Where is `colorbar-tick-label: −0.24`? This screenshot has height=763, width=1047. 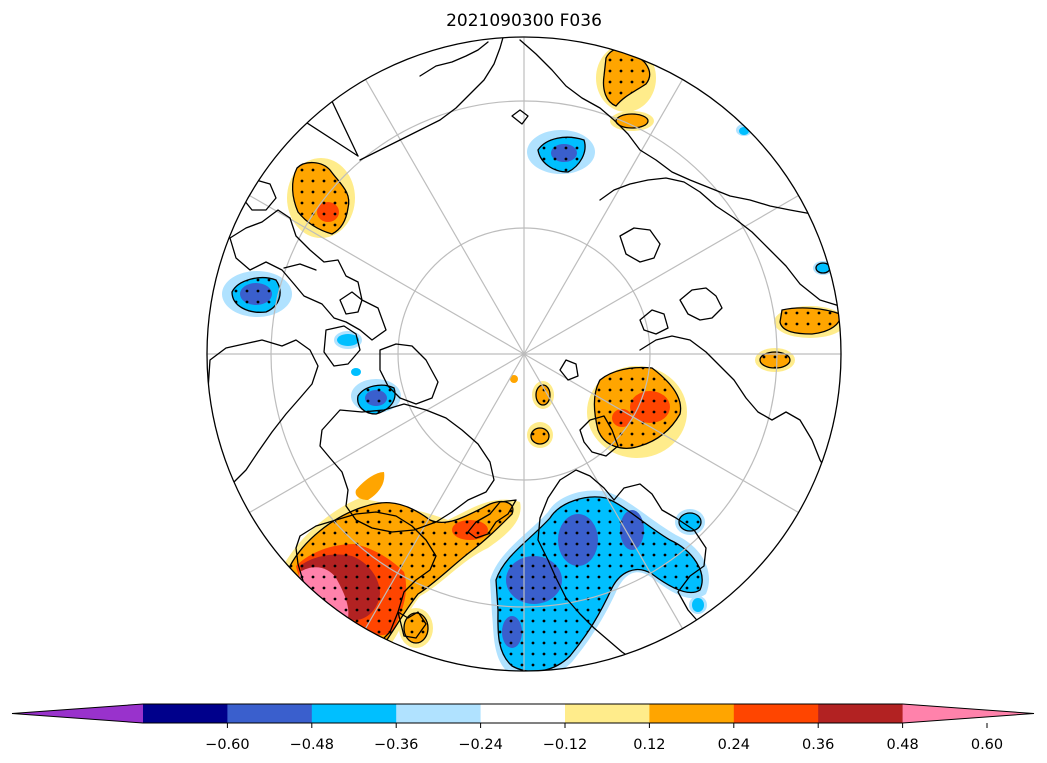 colorbar-tick-label: −0.24 is located at coordinates (480, 745).